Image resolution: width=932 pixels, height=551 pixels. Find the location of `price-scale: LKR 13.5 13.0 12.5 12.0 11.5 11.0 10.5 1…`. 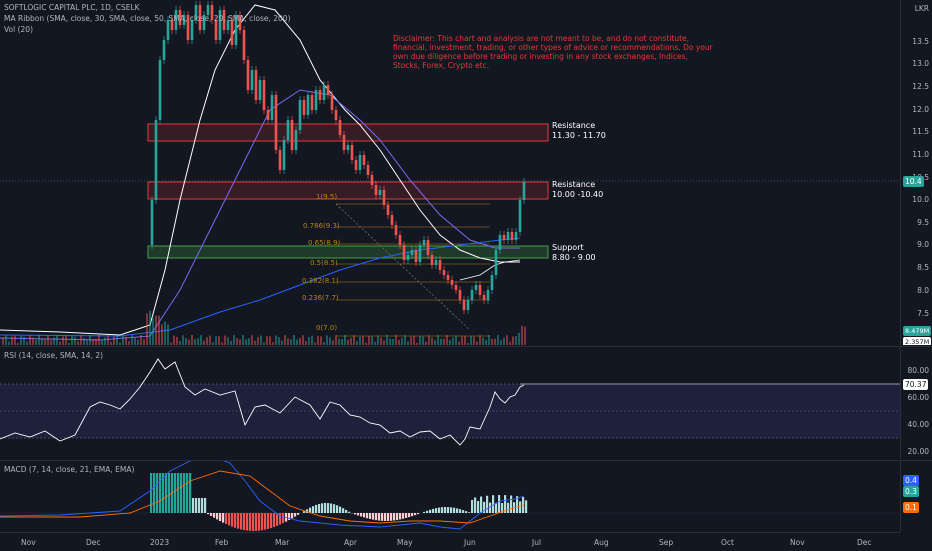

price-scale: LKR 13.5 13.0 12.5 12.0 11.5 11.0 10.5 1… is located at coordinates (916, 172).